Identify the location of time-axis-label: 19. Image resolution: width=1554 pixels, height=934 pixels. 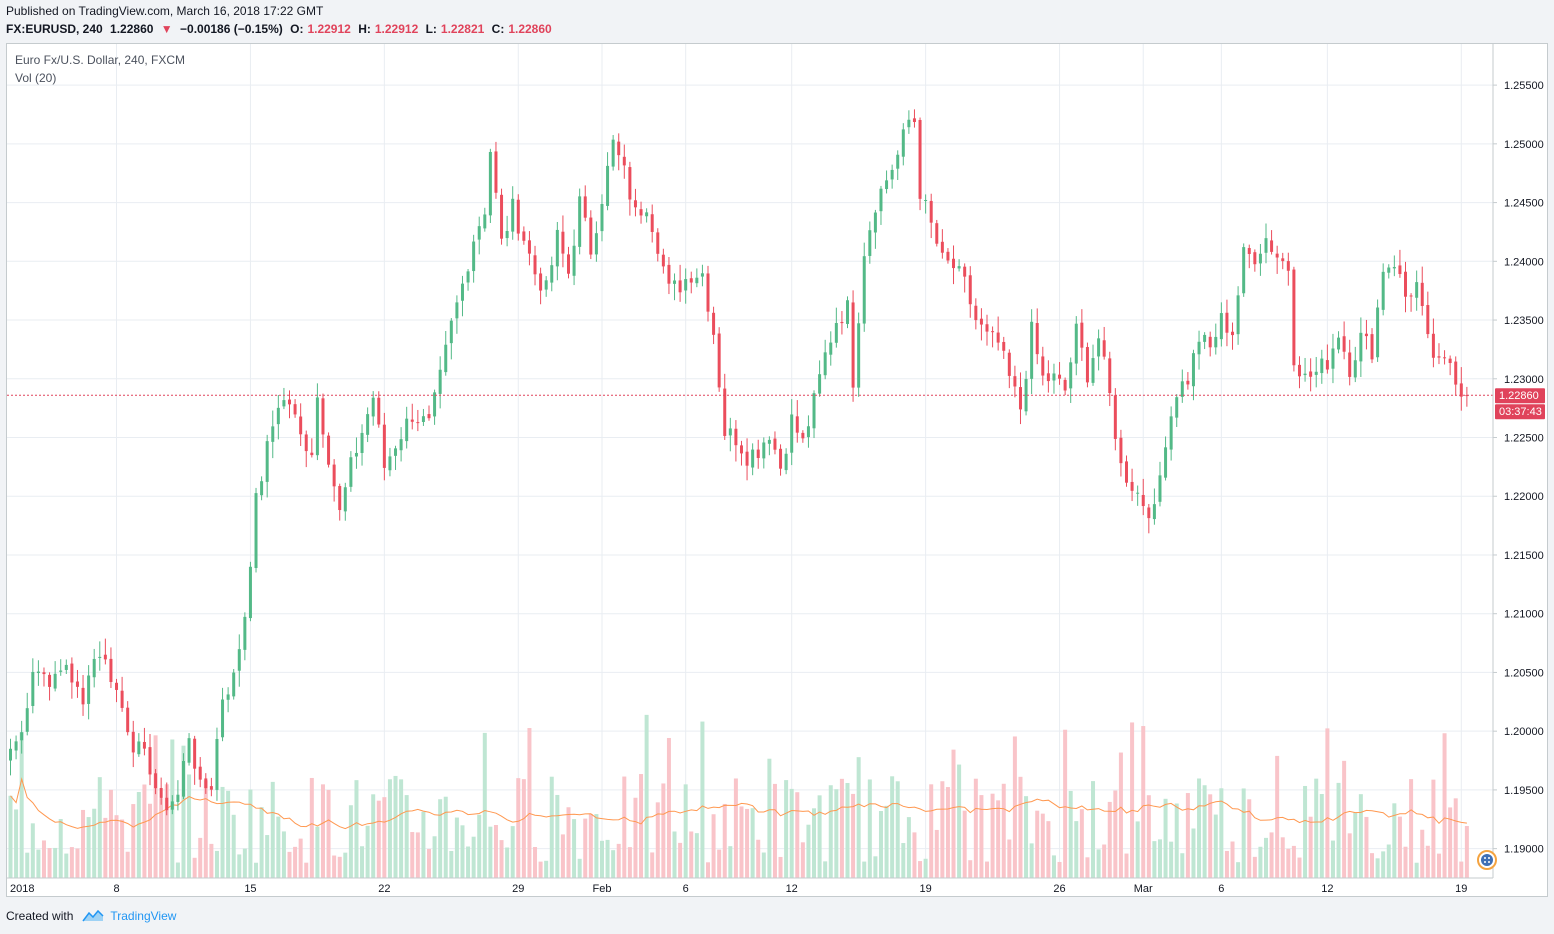
(925, 889).